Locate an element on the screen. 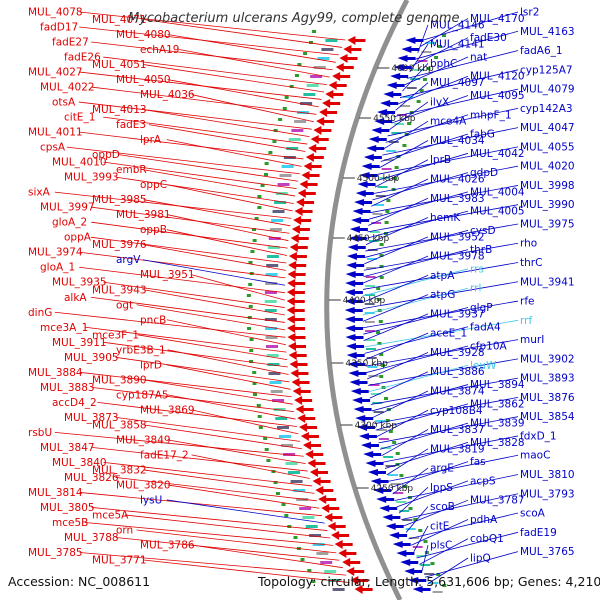  gene-label: bphC is located at coordinates (443, 64).